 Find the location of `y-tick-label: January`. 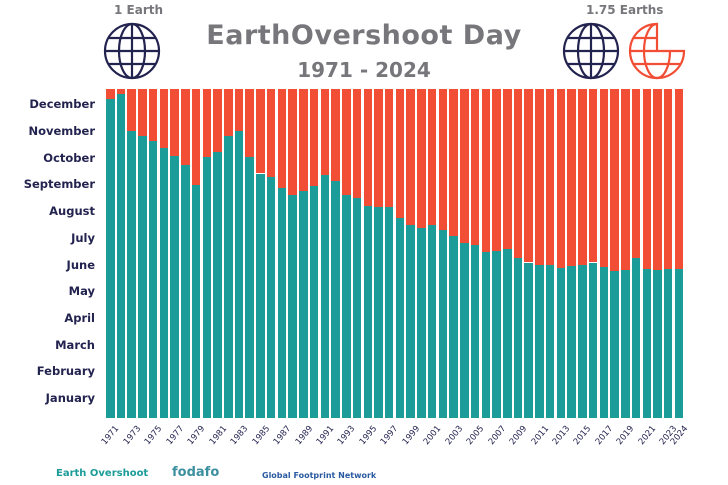

y-tick-label: January is located at coordinates (70, 398).